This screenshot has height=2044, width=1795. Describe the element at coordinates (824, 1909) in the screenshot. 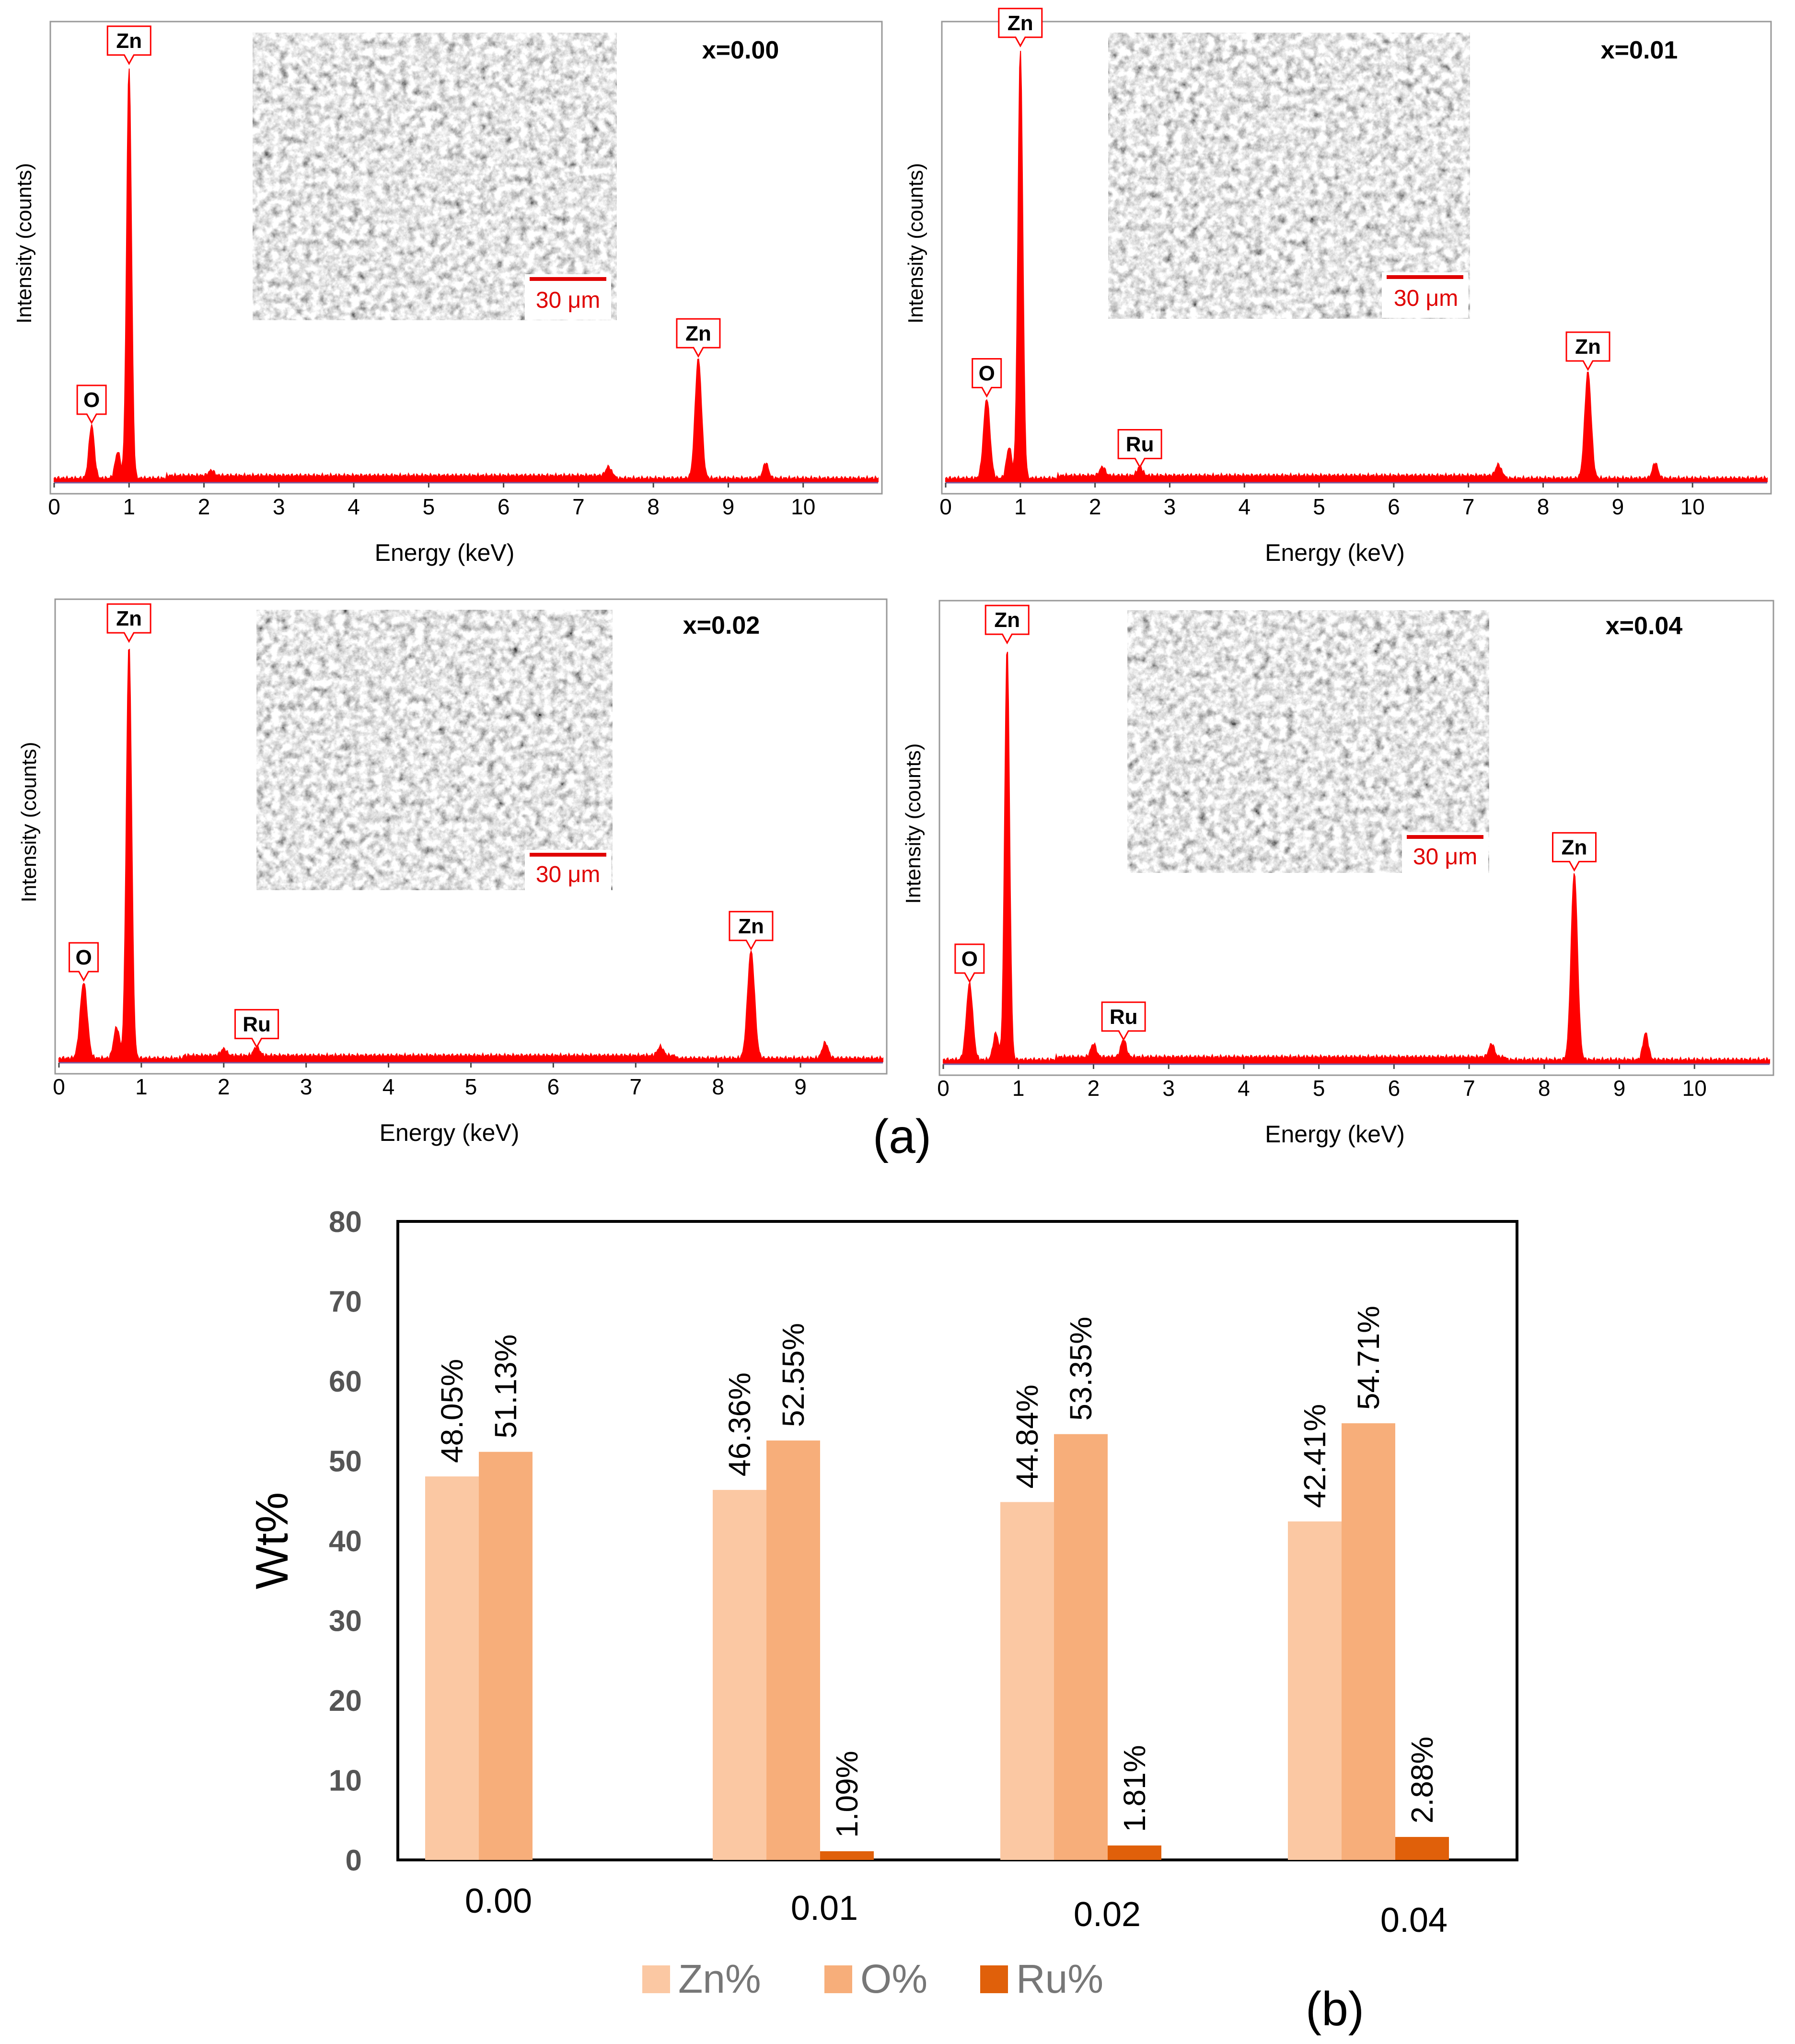

I see `x-tick-label: 0.01` at that location.